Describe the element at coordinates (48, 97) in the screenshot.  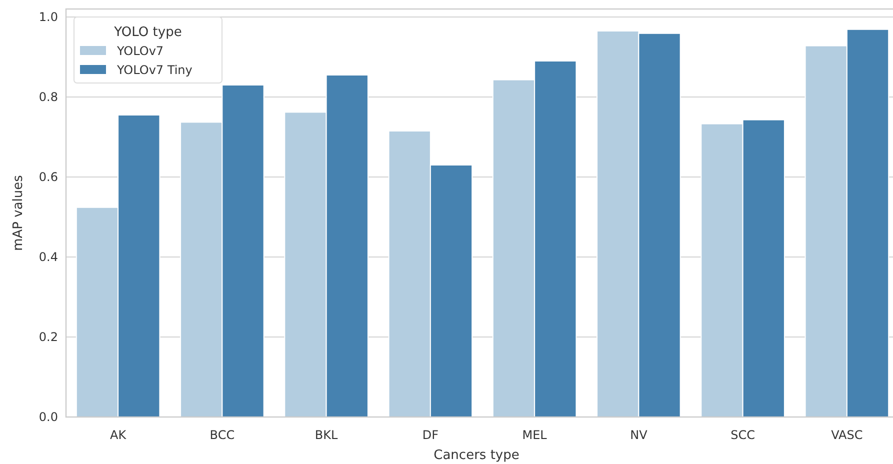
I see `y-tick-label: 0.8` at that location.